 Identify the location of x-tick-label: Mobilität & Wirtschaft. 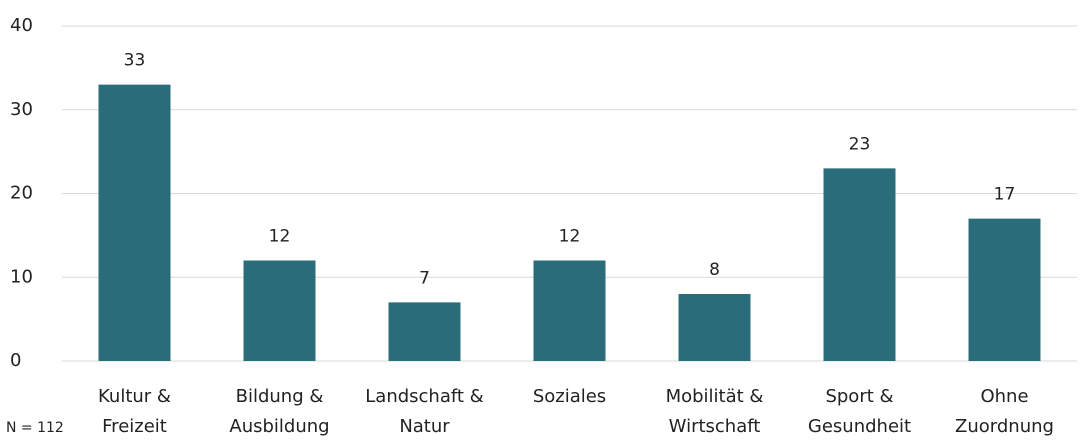
(715, 411).